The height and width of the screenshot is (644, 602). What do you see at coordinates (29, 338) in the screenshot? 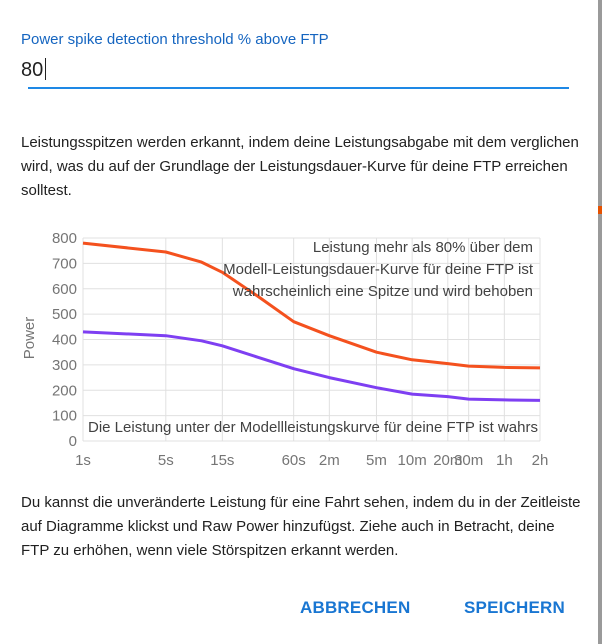
I see `y-axis-label: Power` at bounding box center [29, 338].